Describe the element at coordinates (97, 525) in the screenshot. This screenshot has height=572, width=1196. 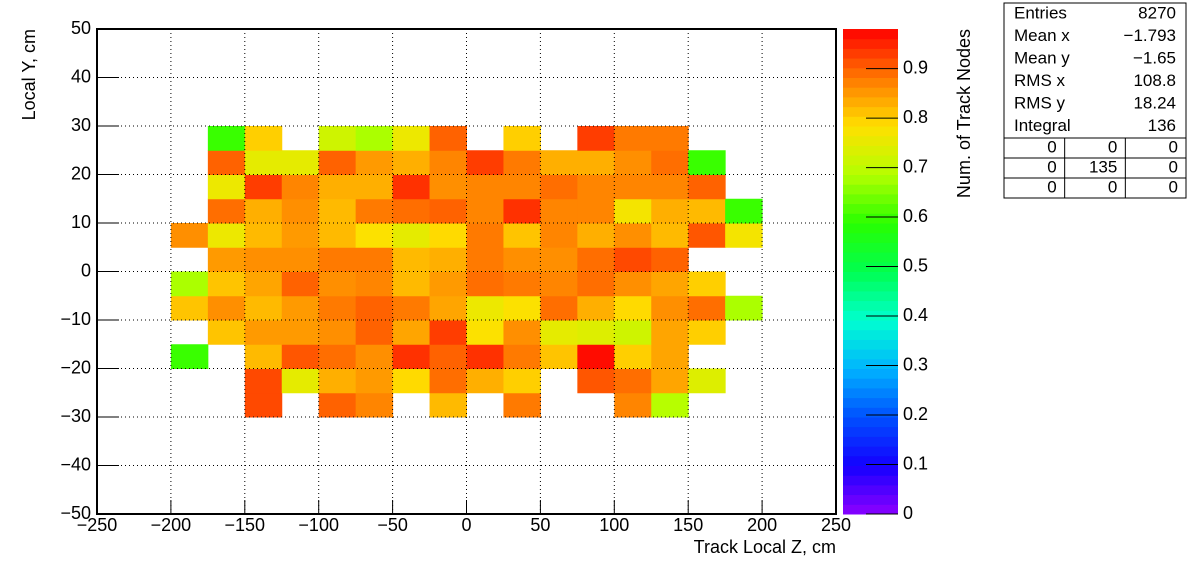
I see `x-tick-label: −250` at that location.